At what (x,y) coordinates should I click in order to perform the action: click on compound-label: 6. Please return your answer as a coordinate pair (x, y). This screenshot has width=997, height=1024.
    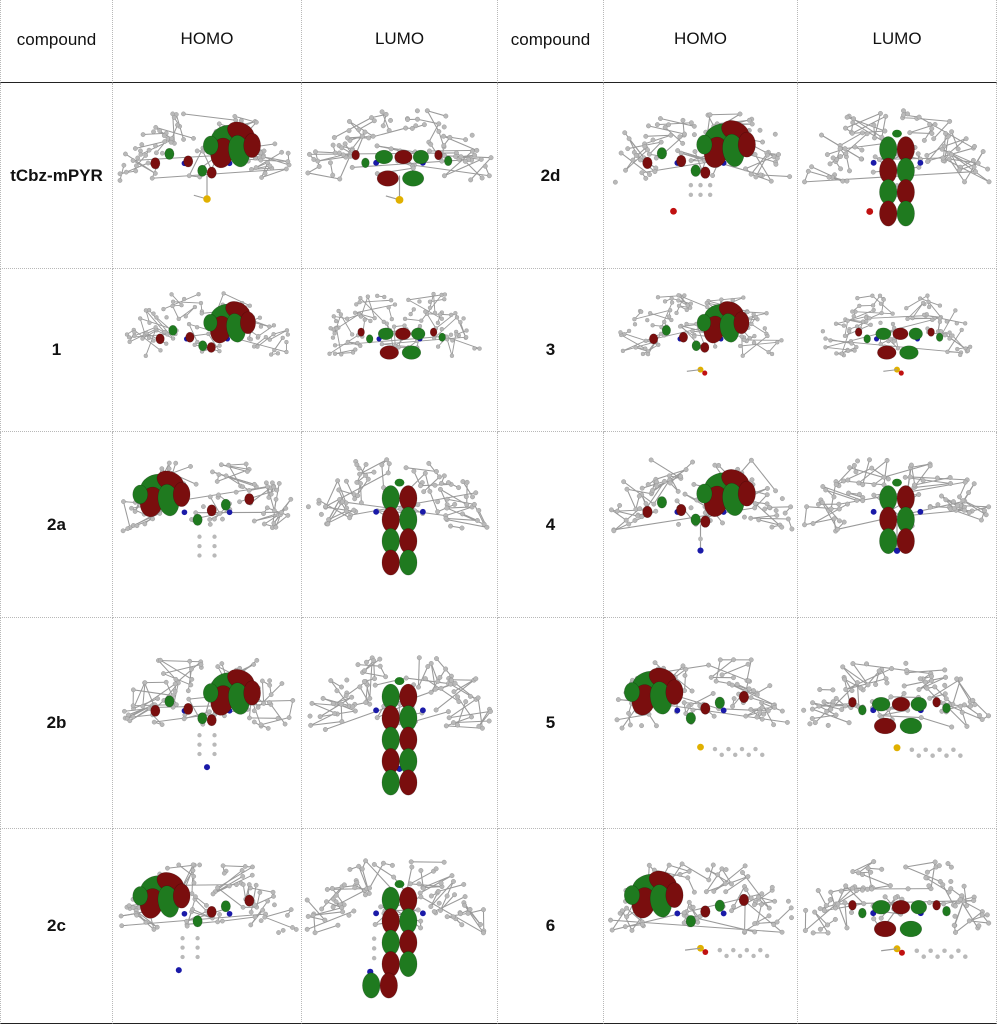
    Looking at the image, I should click on (551, 926).